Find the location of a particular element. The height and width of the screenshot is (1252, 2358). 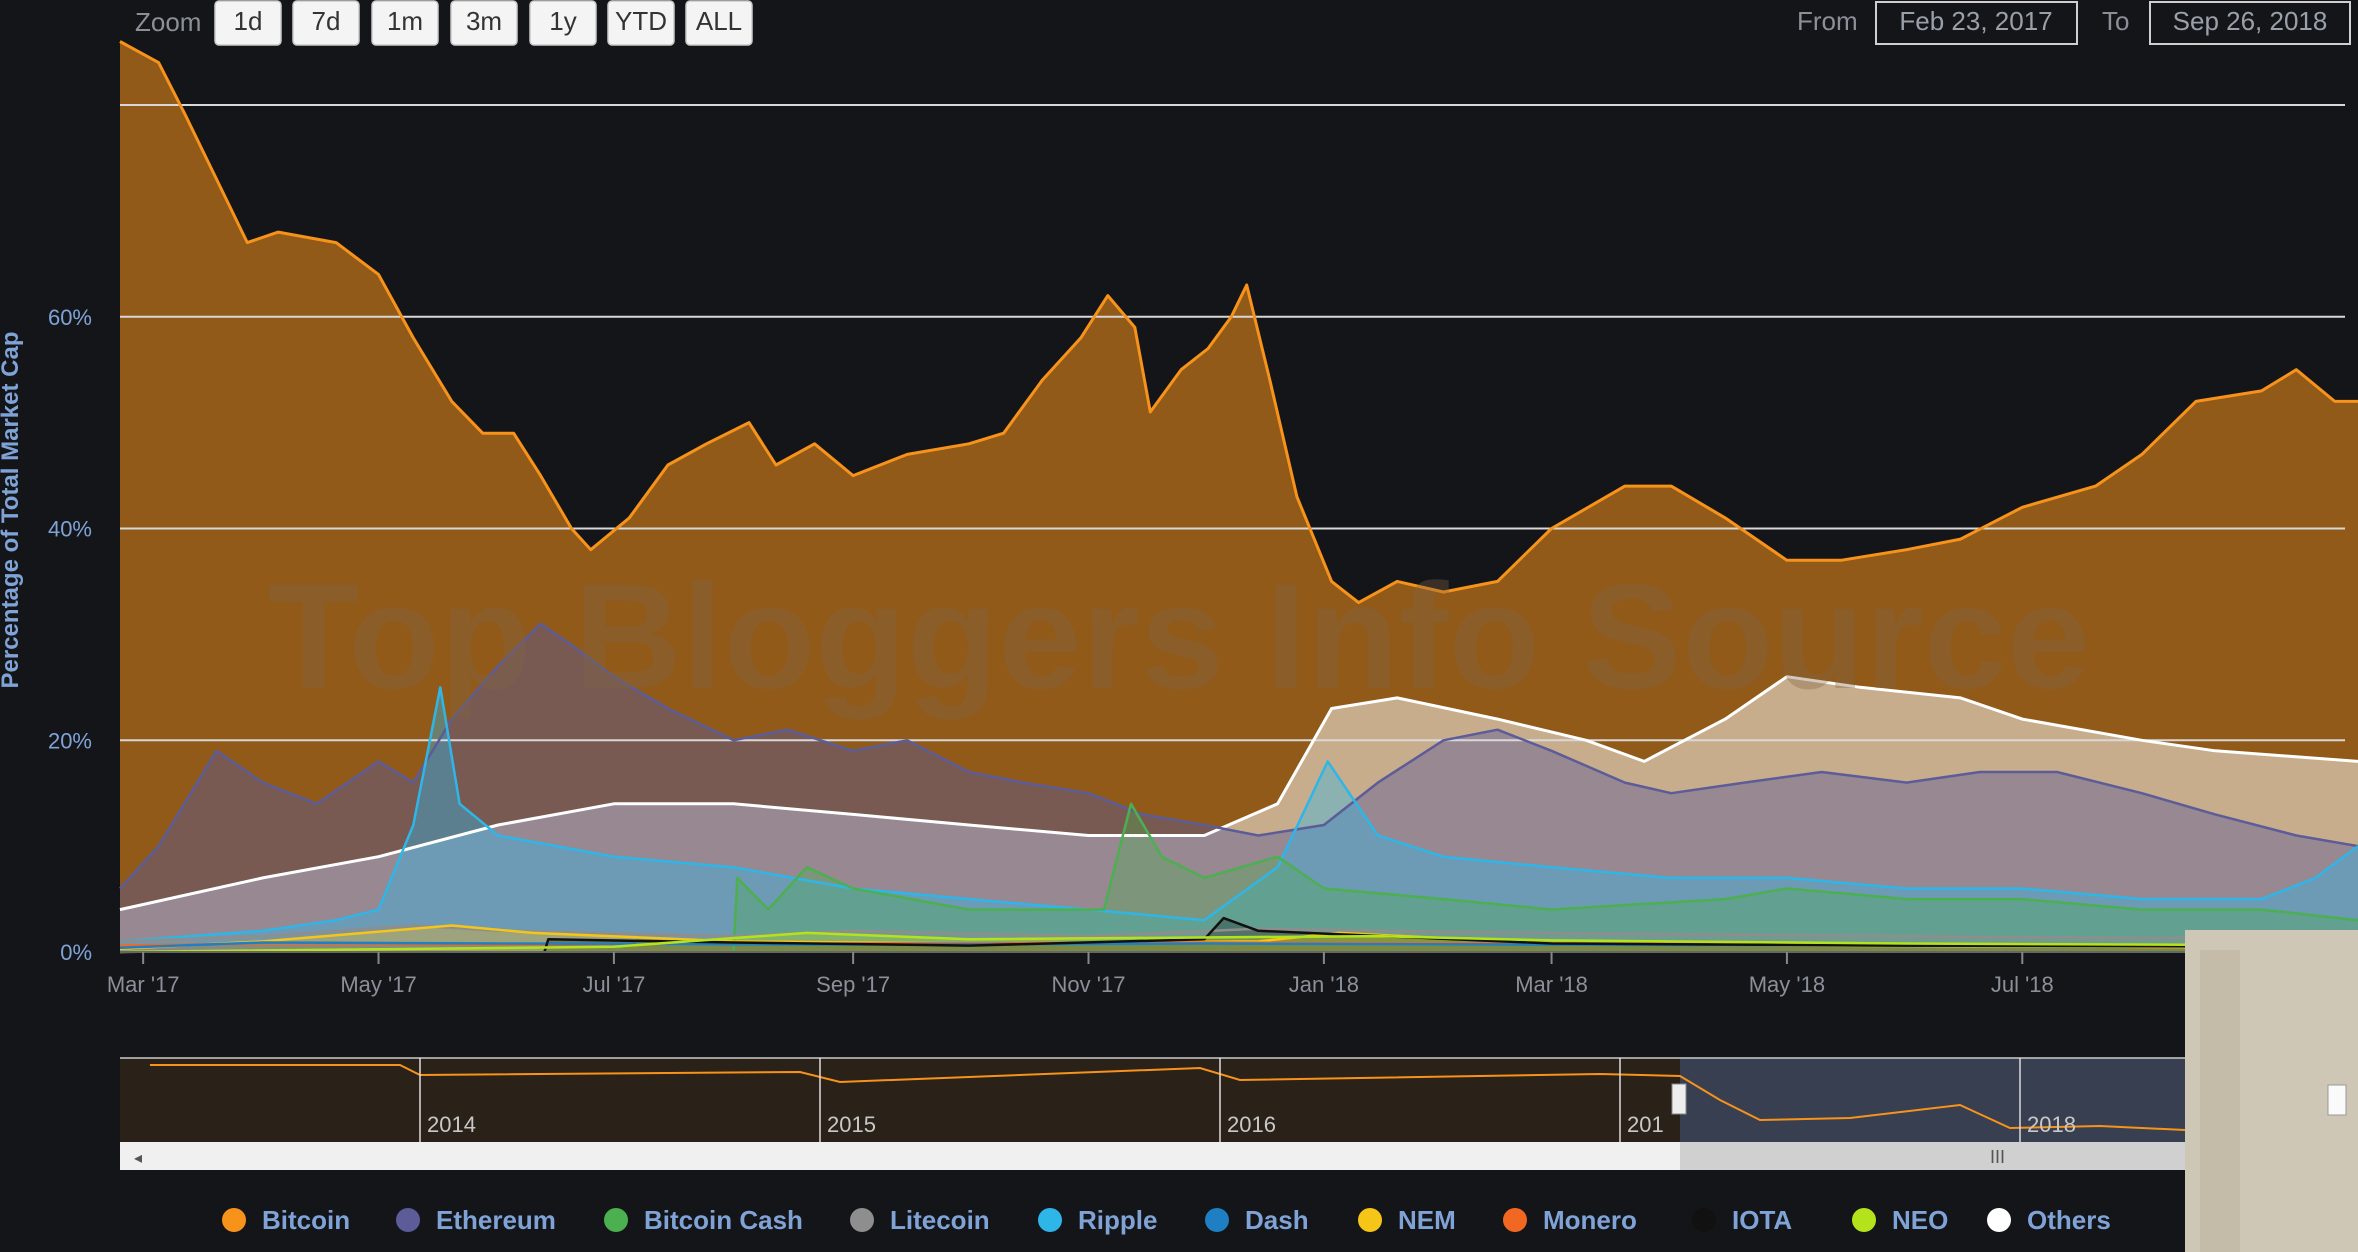

zoom-button-7d: 7d is located at coordinates (326, 23).